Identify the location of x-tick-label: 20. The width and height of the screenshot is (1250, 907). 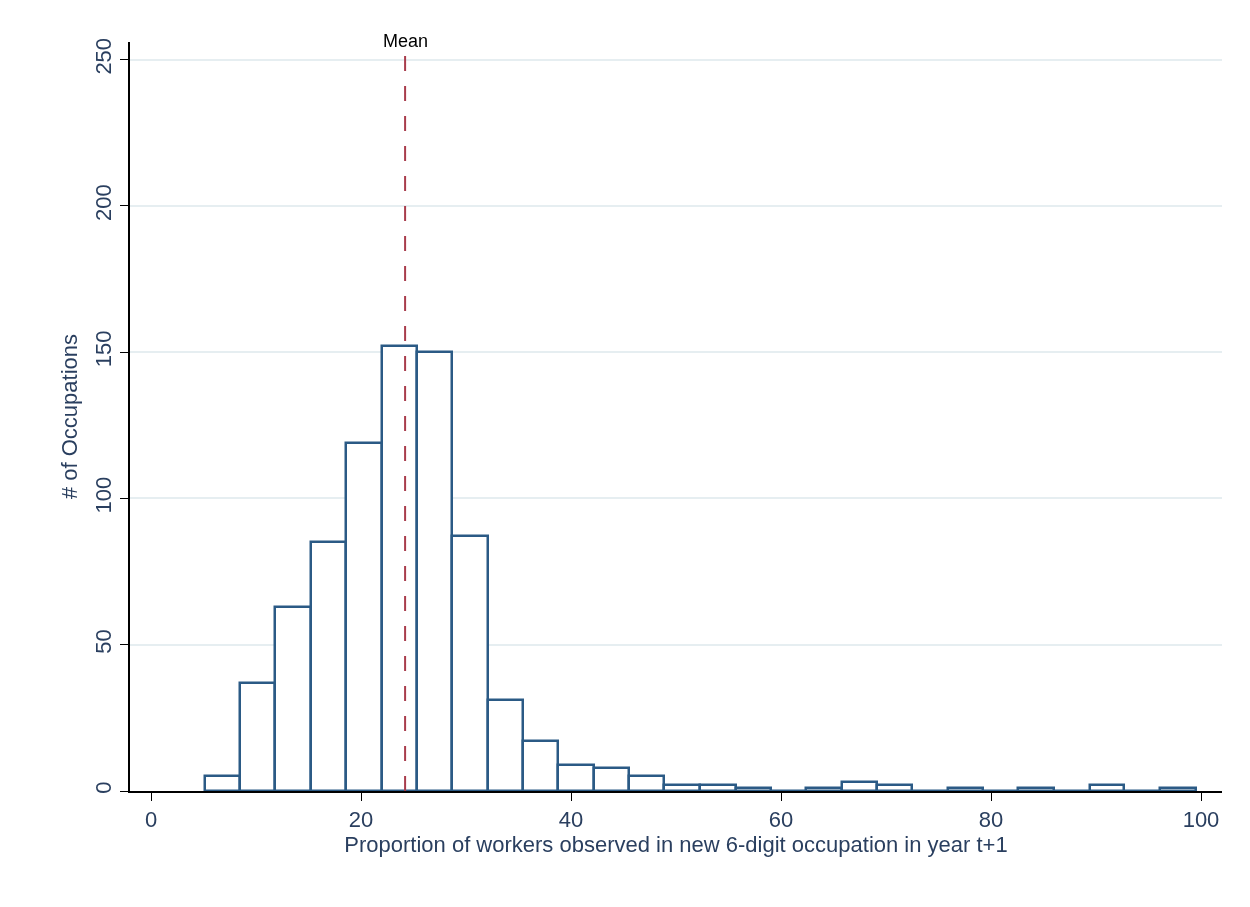
(361, 820).